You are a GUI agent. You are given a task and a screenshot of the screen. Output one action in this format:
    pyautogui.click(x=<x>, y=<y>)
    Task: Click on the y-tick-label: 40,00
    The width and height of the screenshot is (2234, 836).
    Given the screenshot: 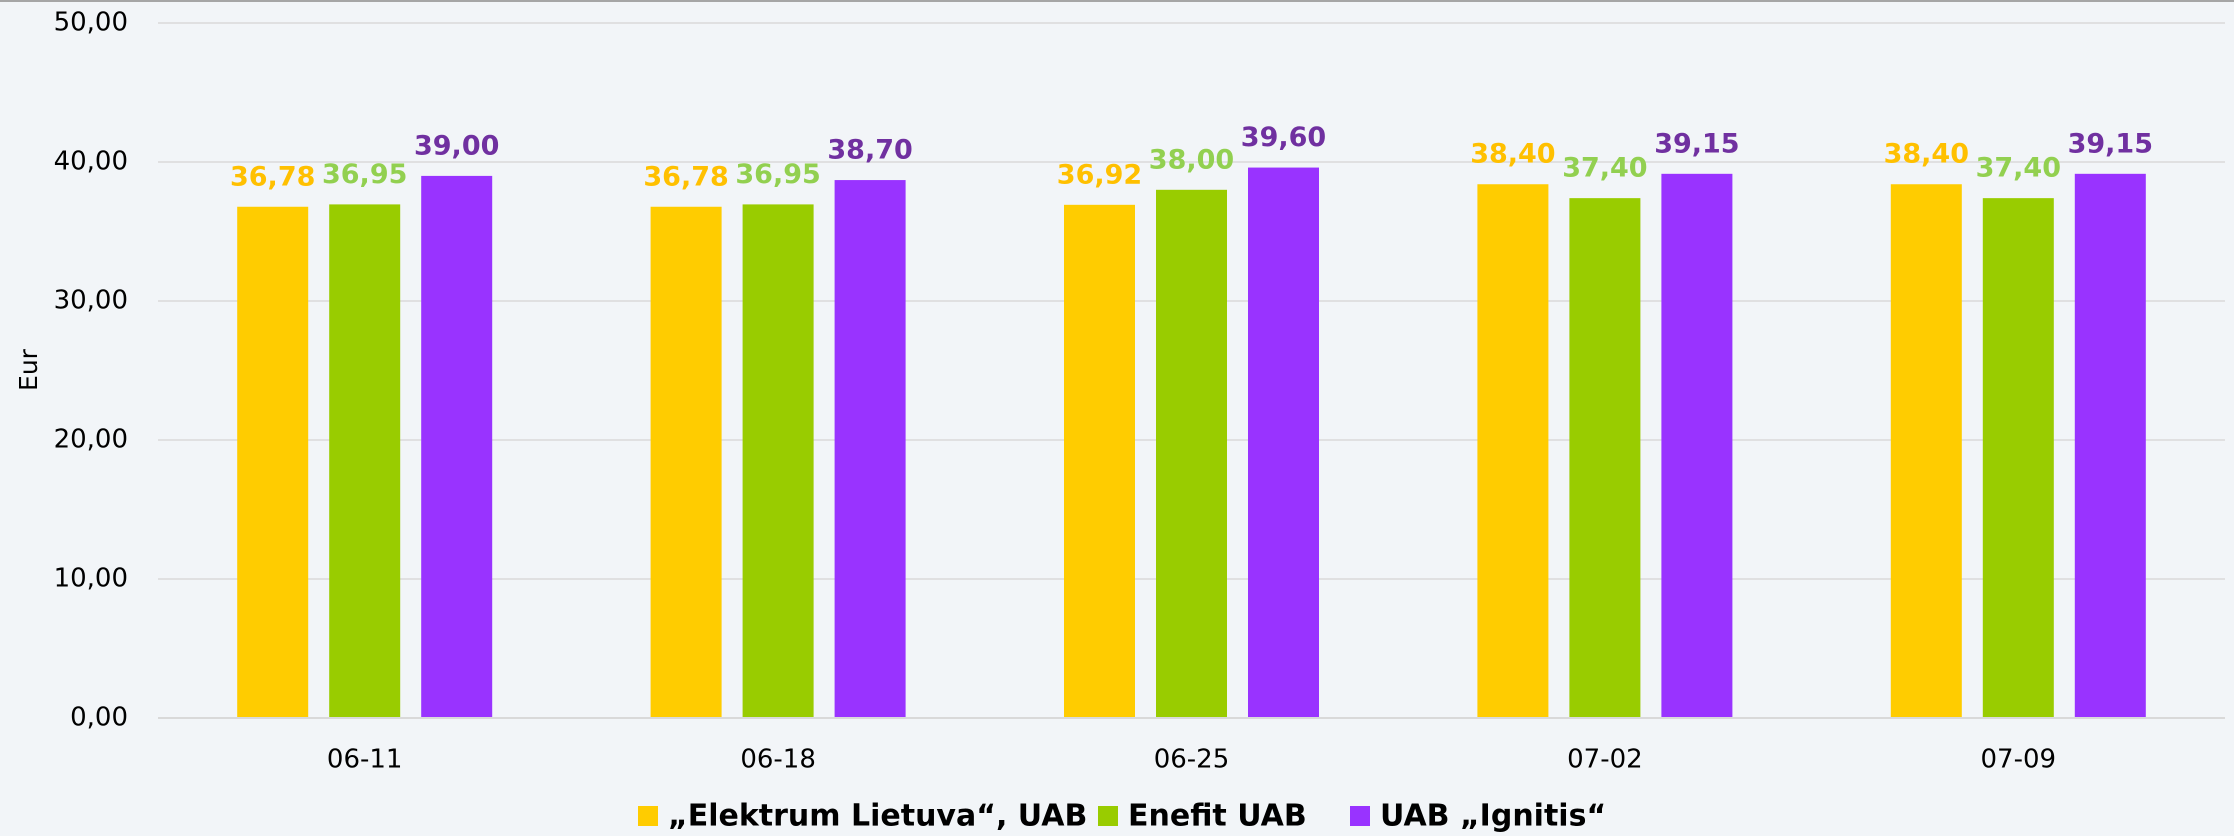 What is the action you would take?
    pyautogui.click(x=91, y=162)
    